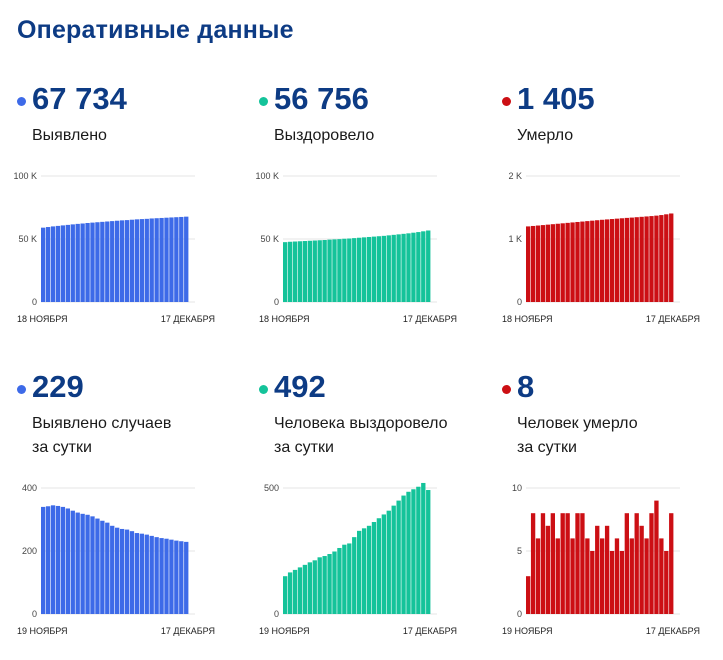 The height and width of the screenshot is (660, 723). I want to click on stat-label: Выявлено, so click(69, 136).